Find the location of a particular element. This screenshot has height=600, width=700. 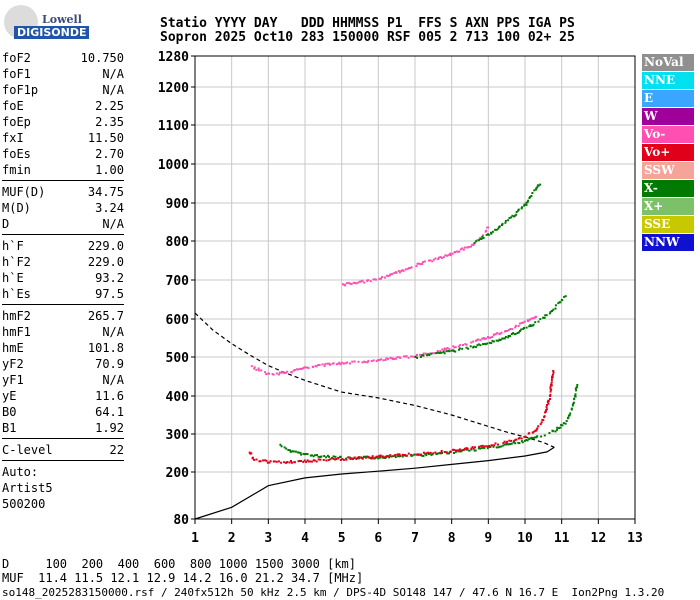

x-tick-label: 9 is located at coordinates (488, 538).